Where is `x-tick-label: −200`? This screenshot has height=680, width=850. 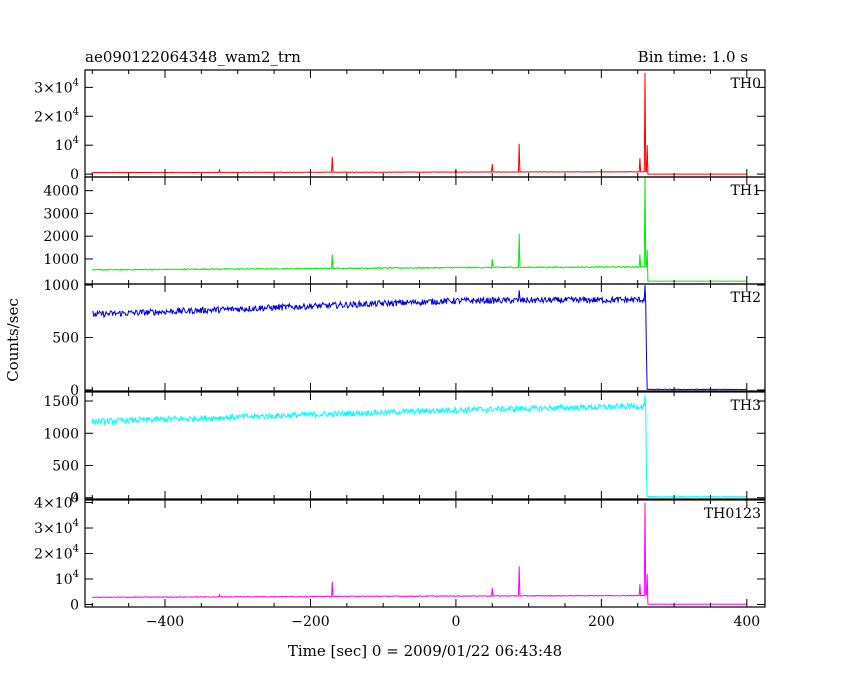 x-tick-label: −200 is located at coordinates (310, 622).